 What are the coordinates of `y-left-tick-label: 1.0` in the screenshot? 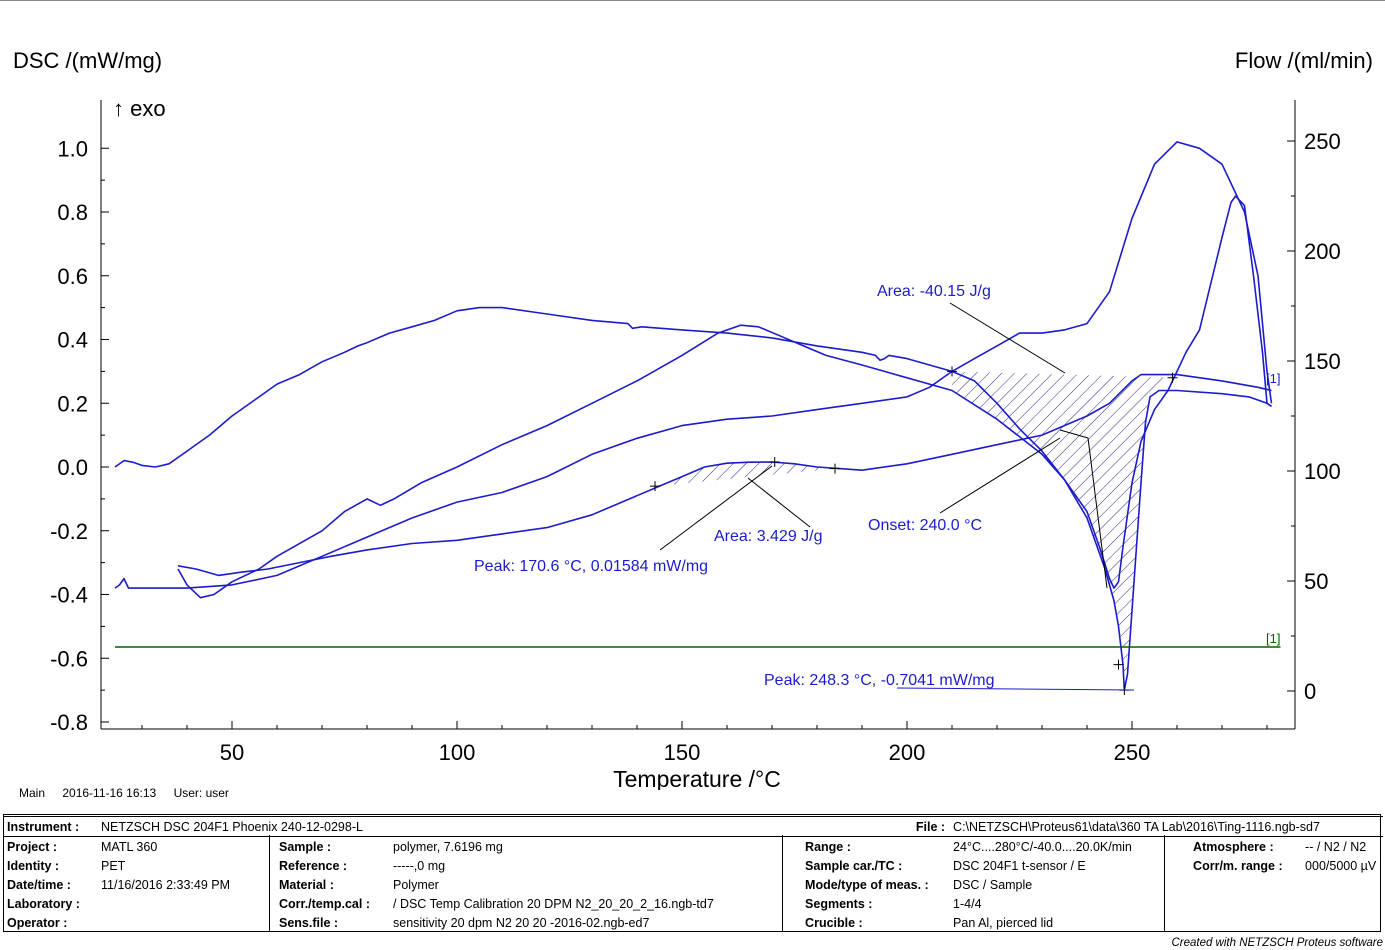 It's located at (72, 148).